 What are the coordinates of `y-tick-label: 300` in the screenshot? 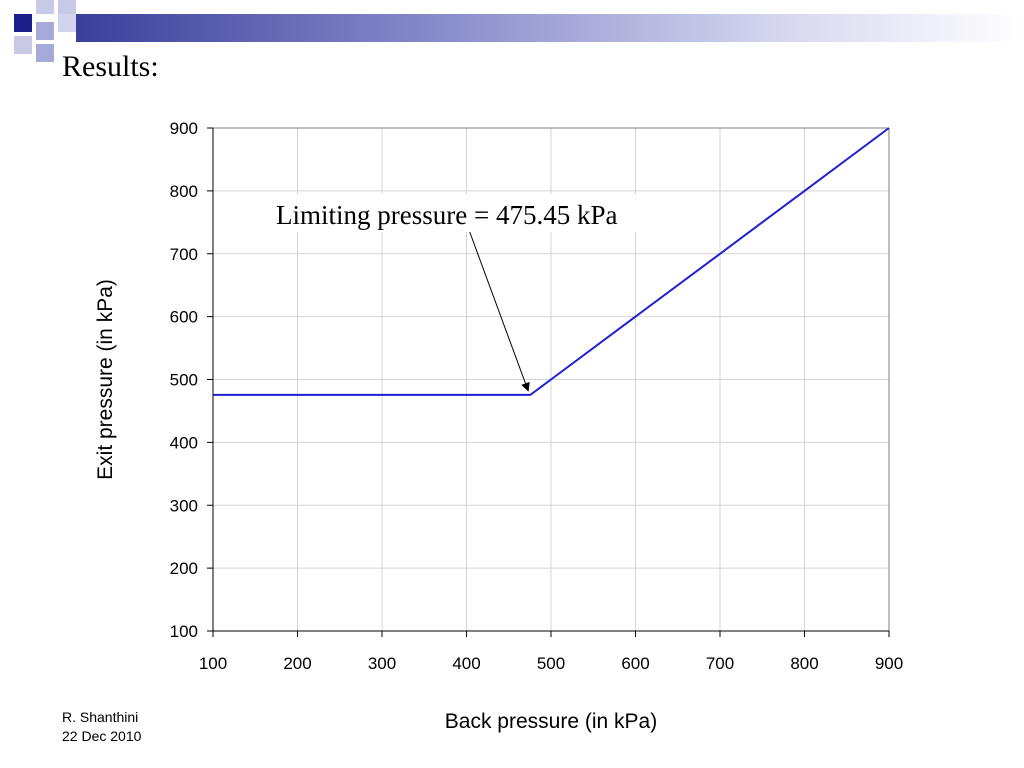 It's located at (184, 505).